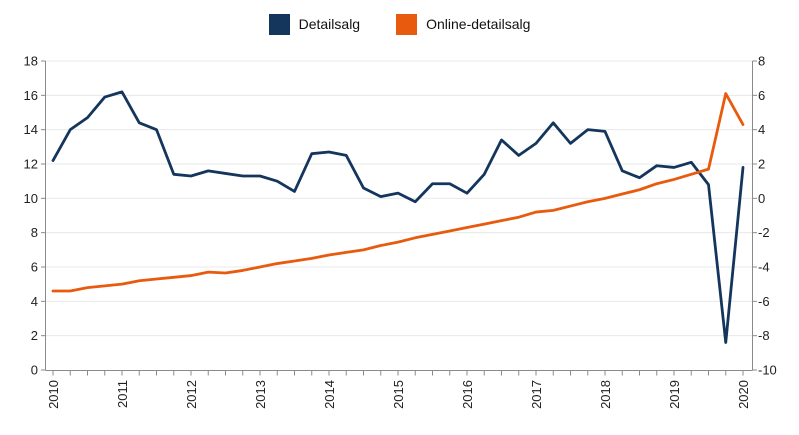 The width and height of the screenshot is (799, 435). What do you see at coordinates (536, 394) in the screenshot?
I see `x-axis-year-label: 2017` at bounding box center [536, 394].